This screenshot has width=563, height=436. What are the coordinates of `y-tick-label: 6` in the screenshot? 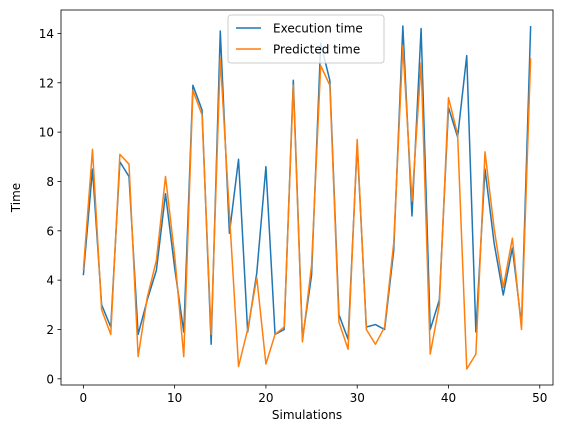 It's located at (50, 231).